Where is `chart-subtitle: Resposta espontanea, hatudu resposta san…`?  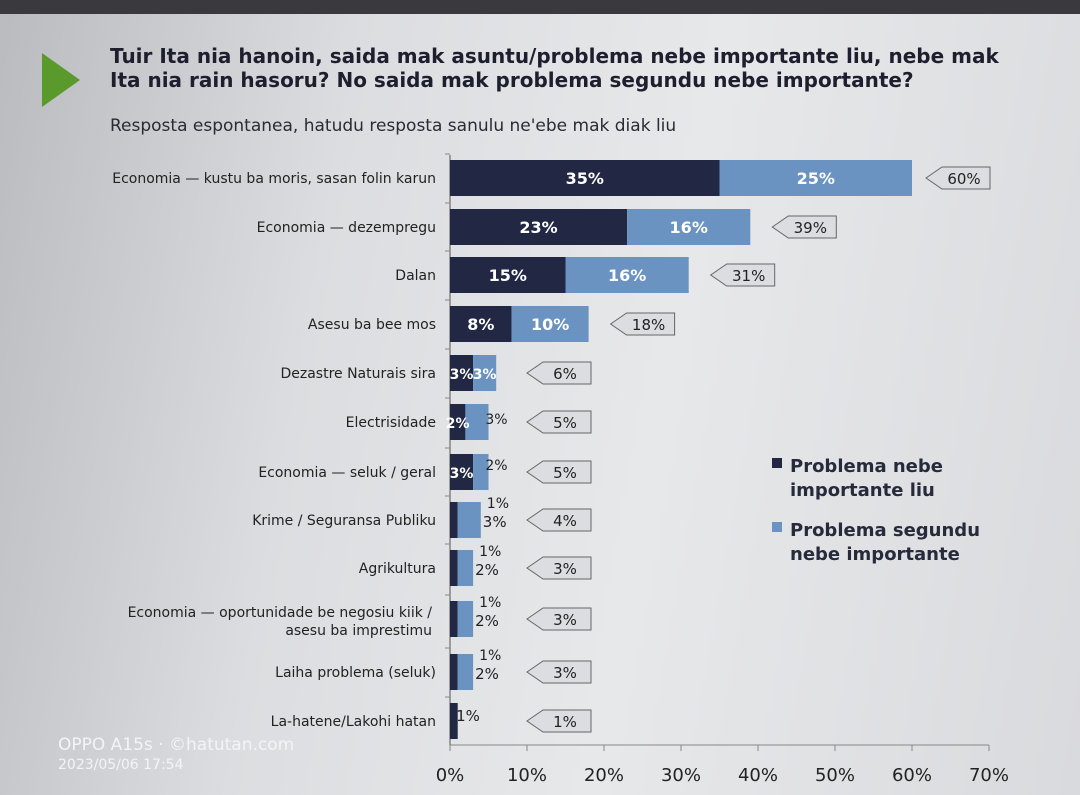
chart-subtitle: Resposta espontanea, hatudu resposta san… is located at coordinates (393, 126).